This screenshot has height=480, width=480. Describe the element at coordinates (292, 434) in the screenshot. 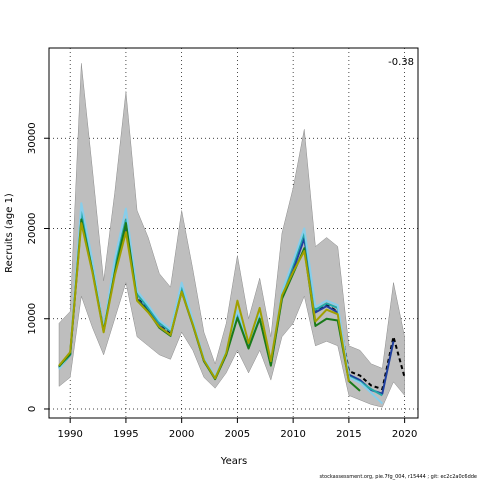

I see `x-tick-label: 2010` at that location.